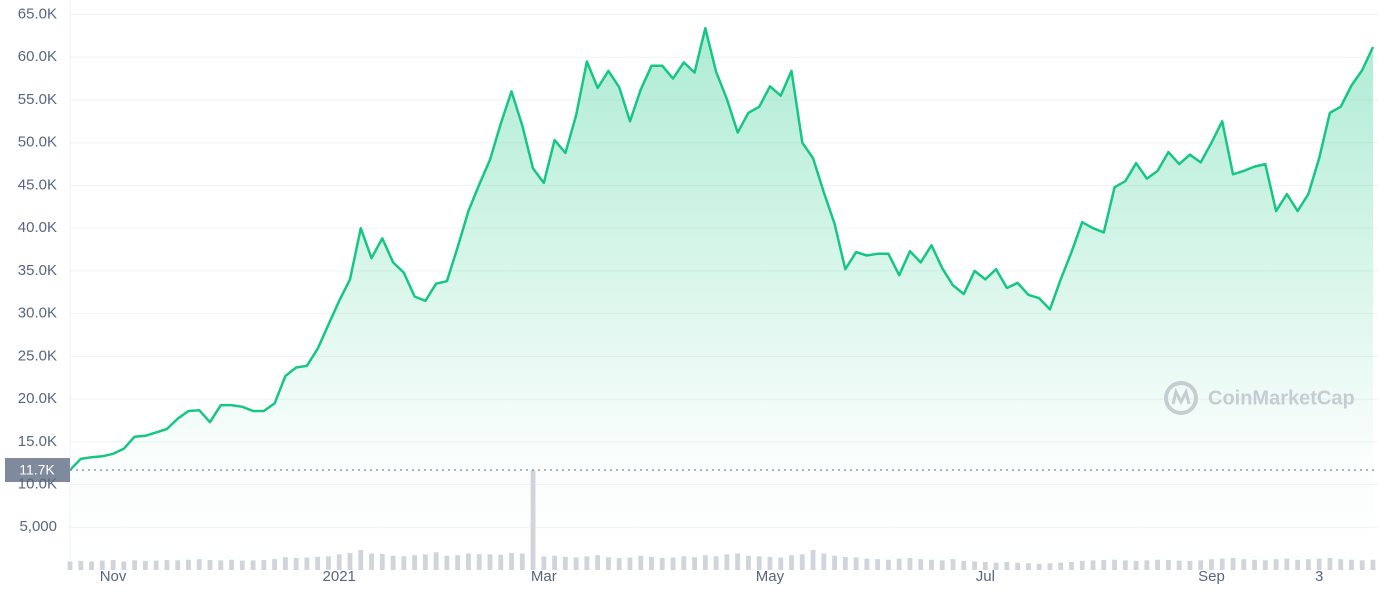  I want to click on x-tick-label: Mar, so click(544, 576).